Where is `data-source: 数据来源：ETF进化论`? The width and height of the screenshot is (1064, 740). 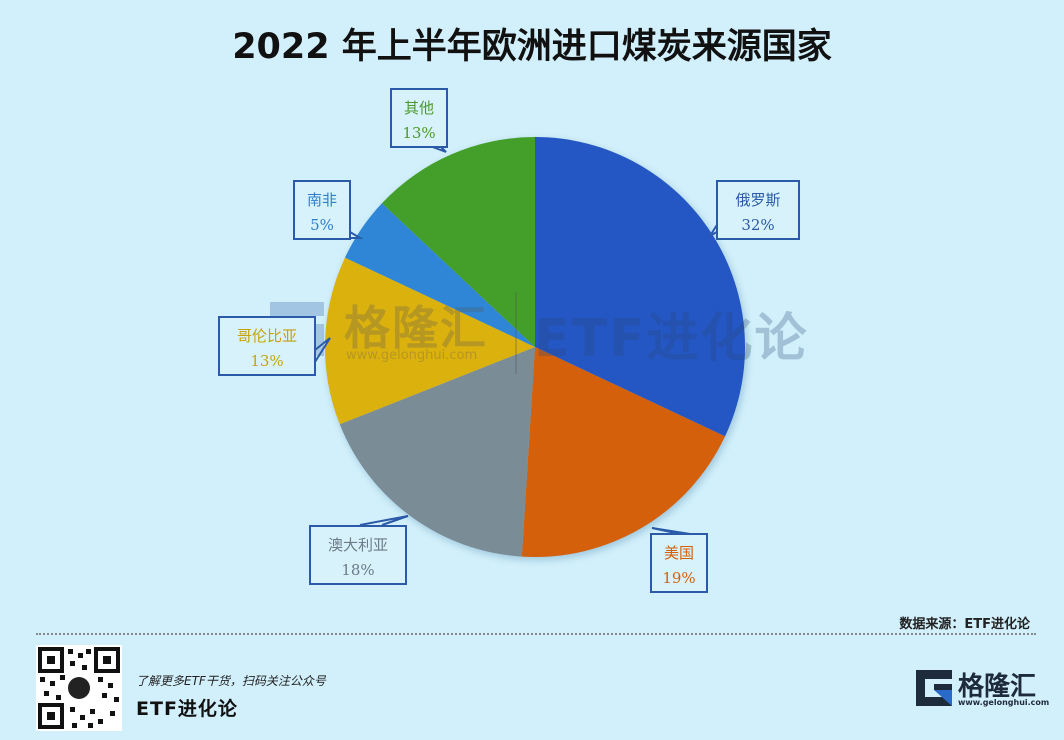
data-source: 数据来源：ETF进化论 is located at coordinates (964, 624).